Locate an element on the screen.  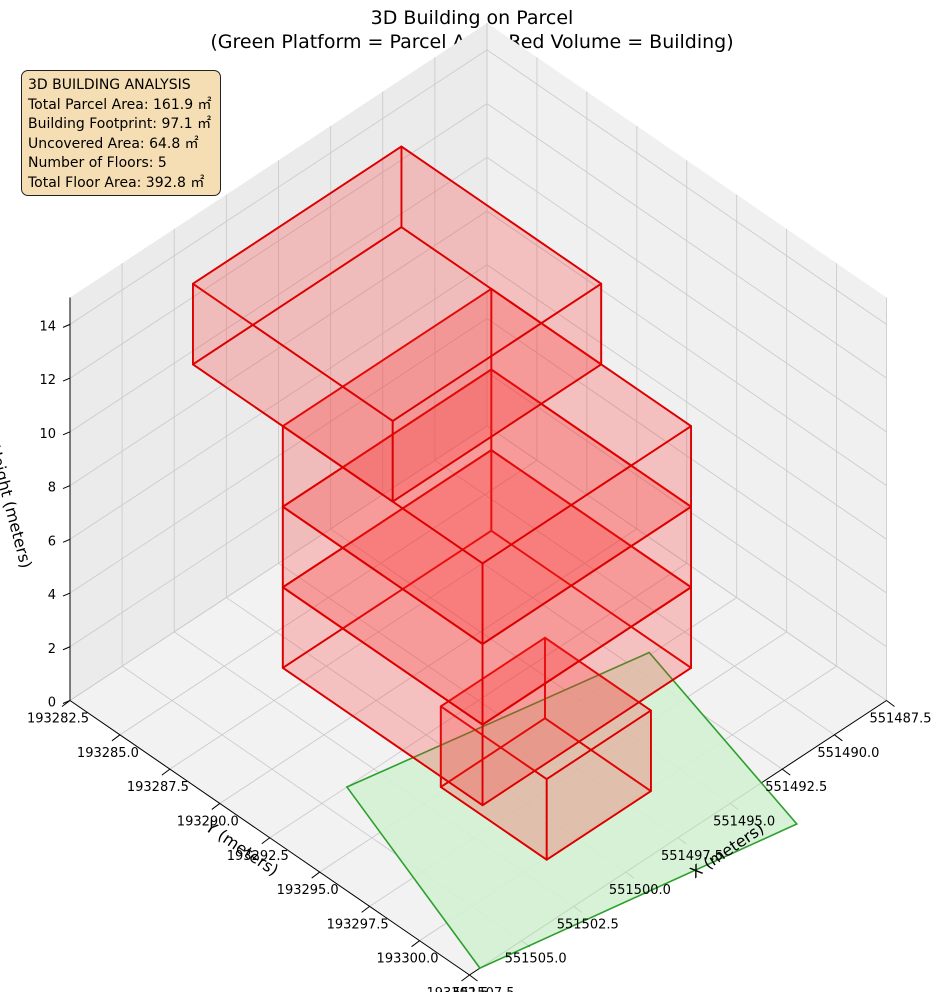
y-tick-label: 551505.0 is located at coordinates (536, 959).